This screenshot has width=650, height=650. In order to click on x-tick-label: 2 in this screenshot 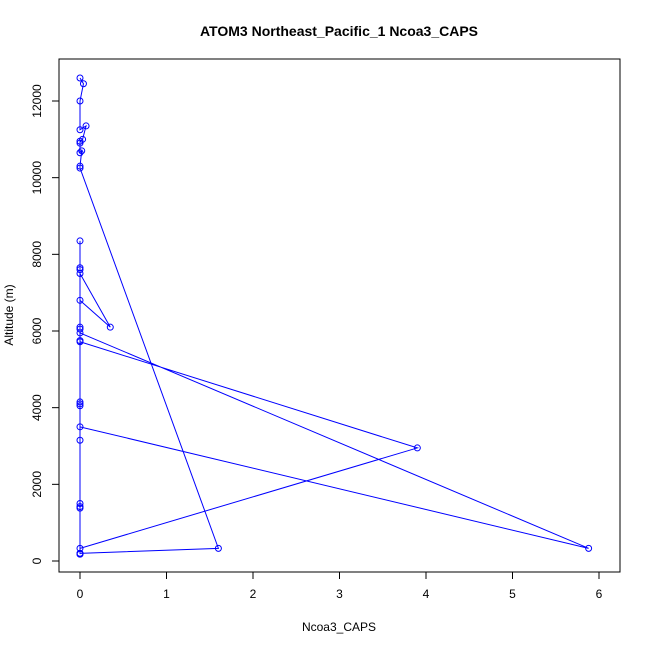, I will do `click(253, 594)`.